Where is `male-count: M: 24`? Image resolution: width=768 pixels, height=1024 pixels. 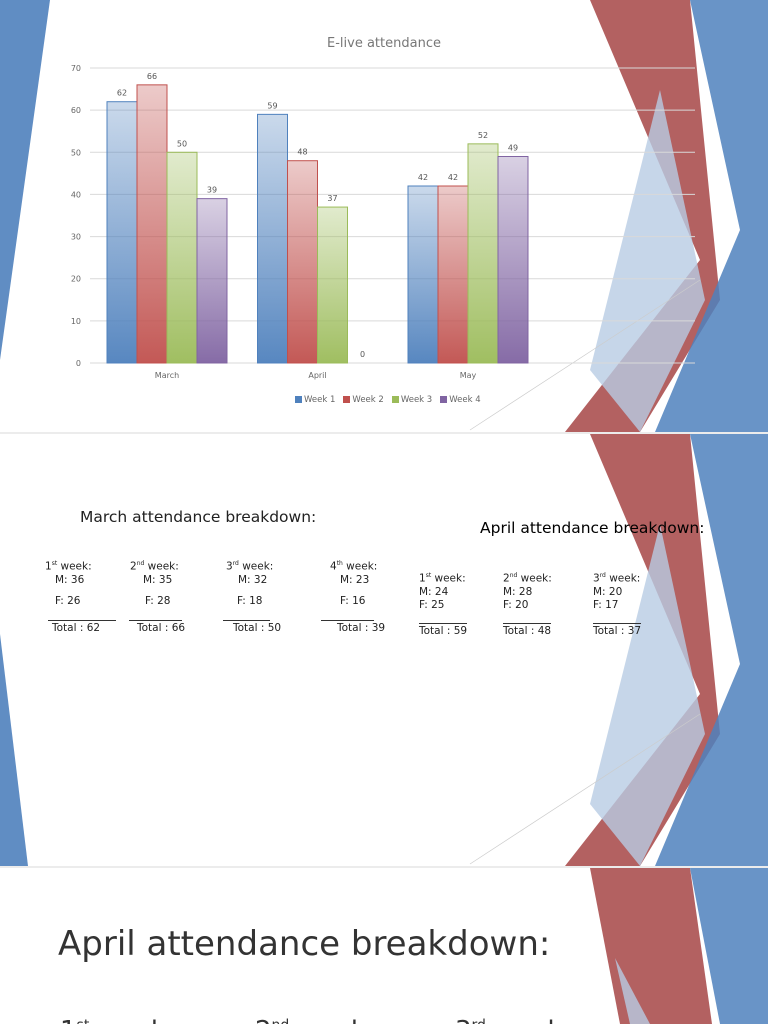
male-count: M: 24 is located at coordinates (434, 592).